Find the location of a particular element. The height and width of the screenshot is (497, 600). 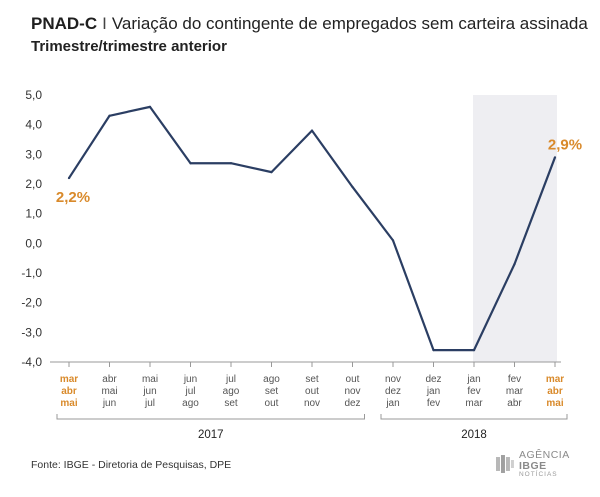

chart-subtitle: Trimestre/trimestre anterior is located at coordinates (129, 46).